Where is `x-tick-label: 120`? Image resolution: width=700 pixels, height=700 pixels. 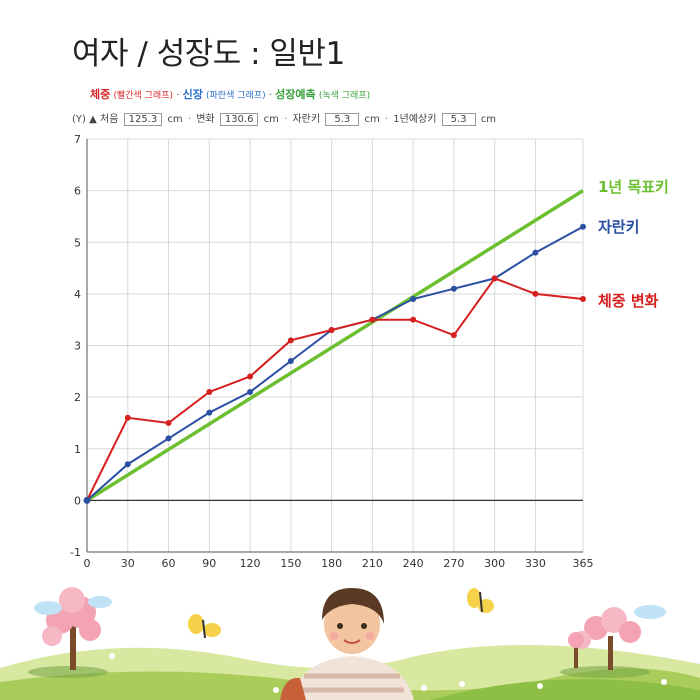
x-tick-label: 120 is located at coordinates (250, 563).